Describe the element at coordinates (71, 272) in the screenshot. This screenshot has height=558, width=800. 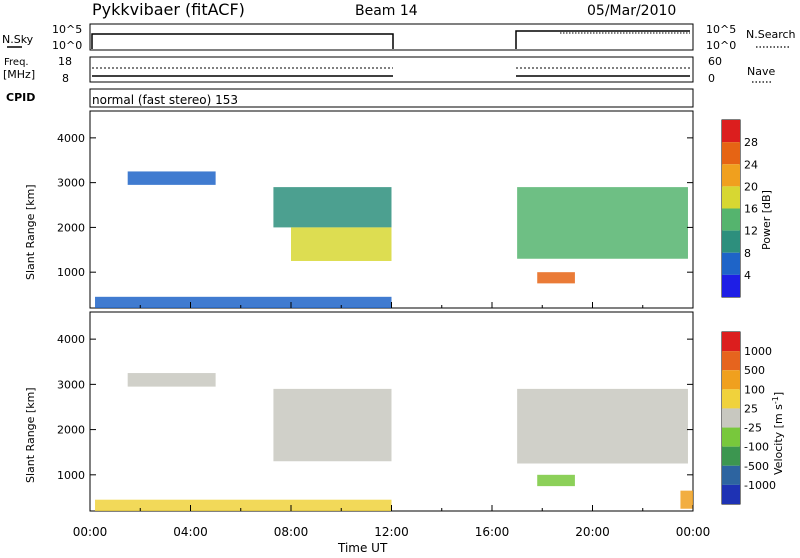
I see `power-ytick-label-0: 1000` at that location.